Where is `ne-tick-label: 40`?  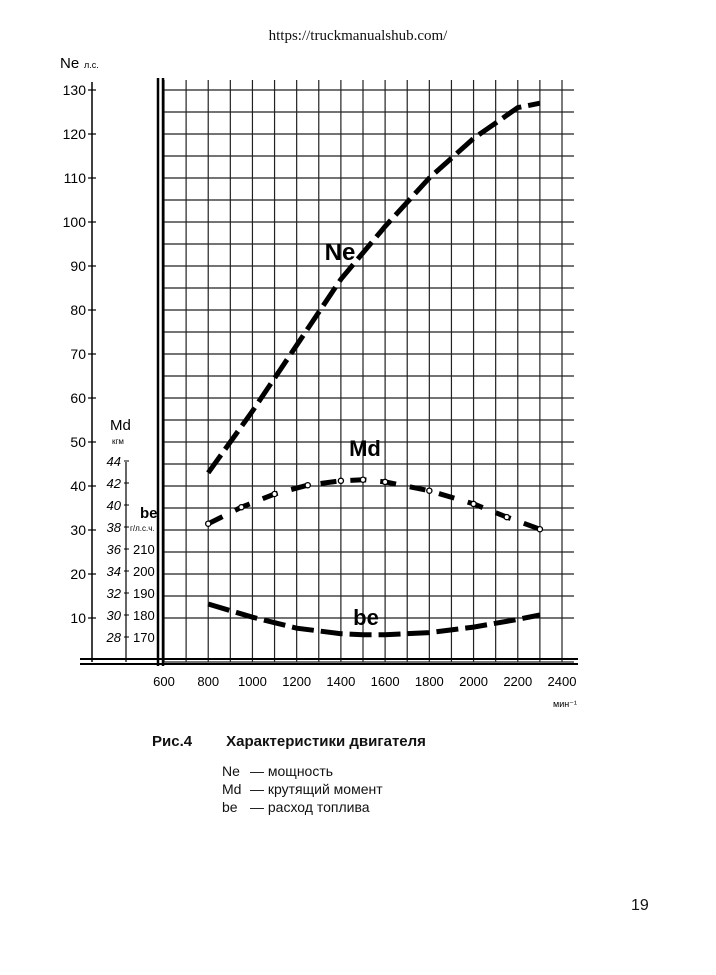 ne-tick-label: 40 is located at coordinates (78, 486).